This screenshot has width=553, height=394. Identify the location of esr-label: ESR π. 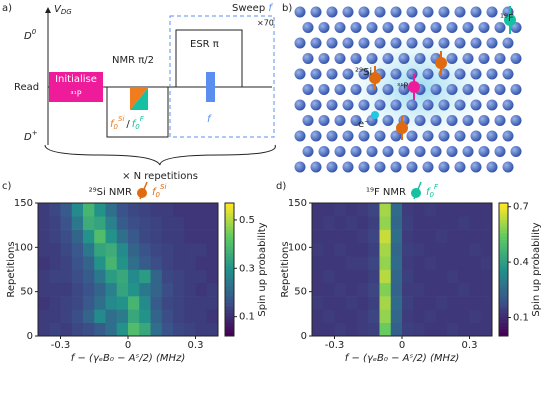
(204, 44).